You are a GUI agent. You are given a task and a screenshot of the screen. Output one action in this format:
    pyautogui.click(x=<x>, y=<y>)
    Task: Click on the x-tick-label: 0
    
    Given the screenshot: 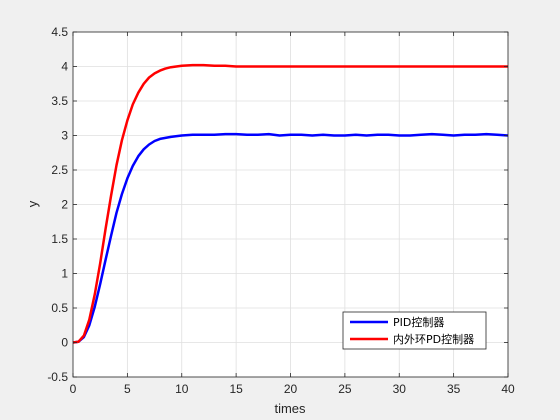 What is the action you would take?
    pyautogui.click(x=73, y=389)
    